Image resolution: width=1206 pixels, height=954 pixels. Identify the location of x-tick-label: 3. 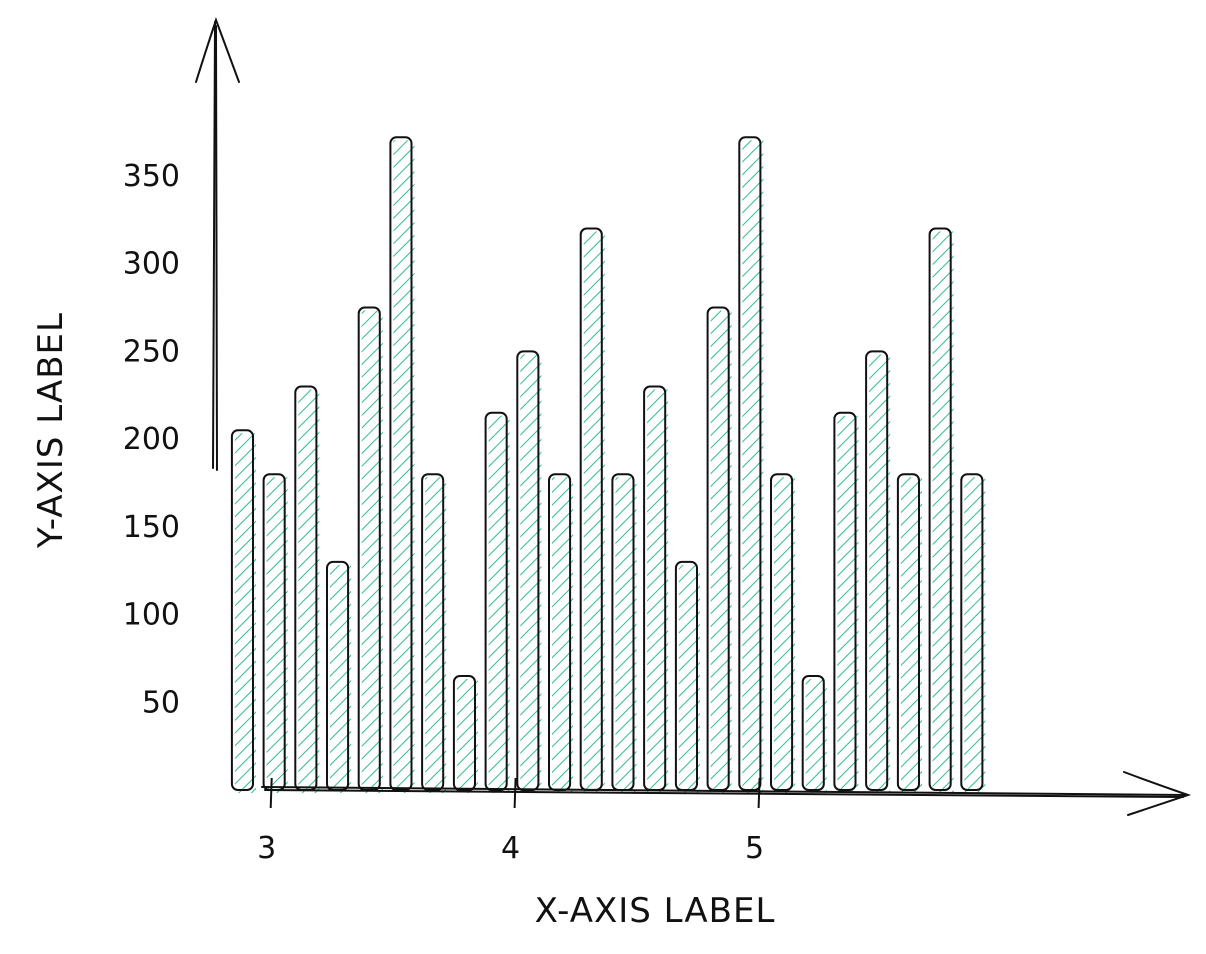
(266, 848).